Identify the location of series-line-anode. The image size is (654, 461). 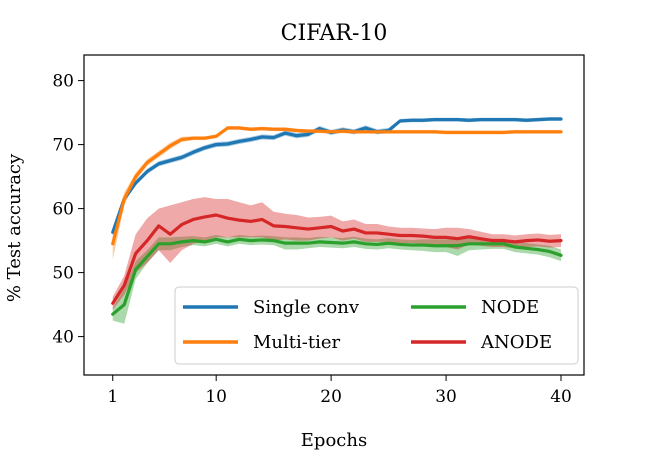
(337, 259).